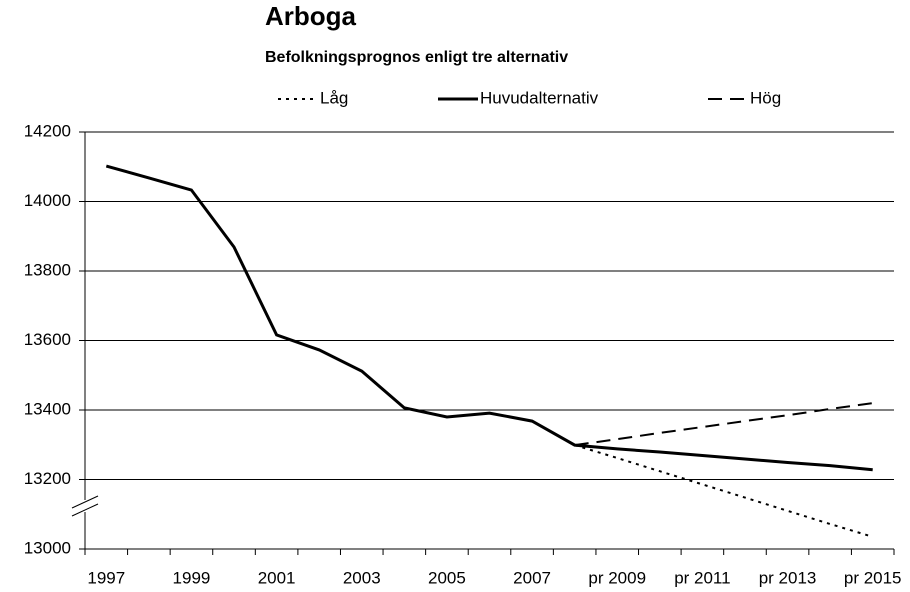 Image resolution: width=910 pixels, height=592 pixels. Describe the element at coordinates (447, 577) in the screenshot. I see `x-tick-label: 2005` at that location.